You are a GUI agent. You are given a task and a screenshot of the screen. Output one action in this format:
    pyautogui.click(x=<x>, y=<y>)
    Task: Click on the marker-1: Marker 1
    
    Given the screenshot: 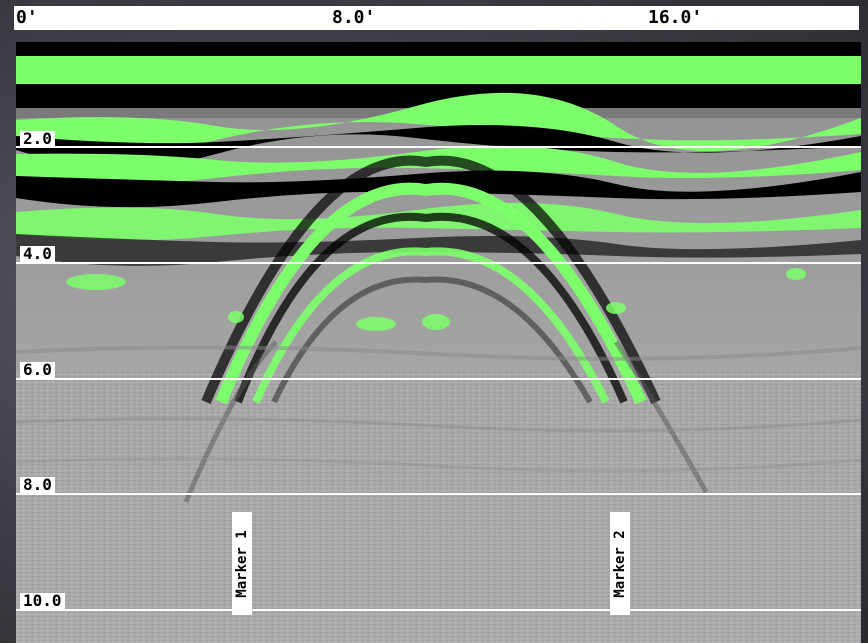 What is the action you would take?
    pyautogui.click(x=242, y=563)
    